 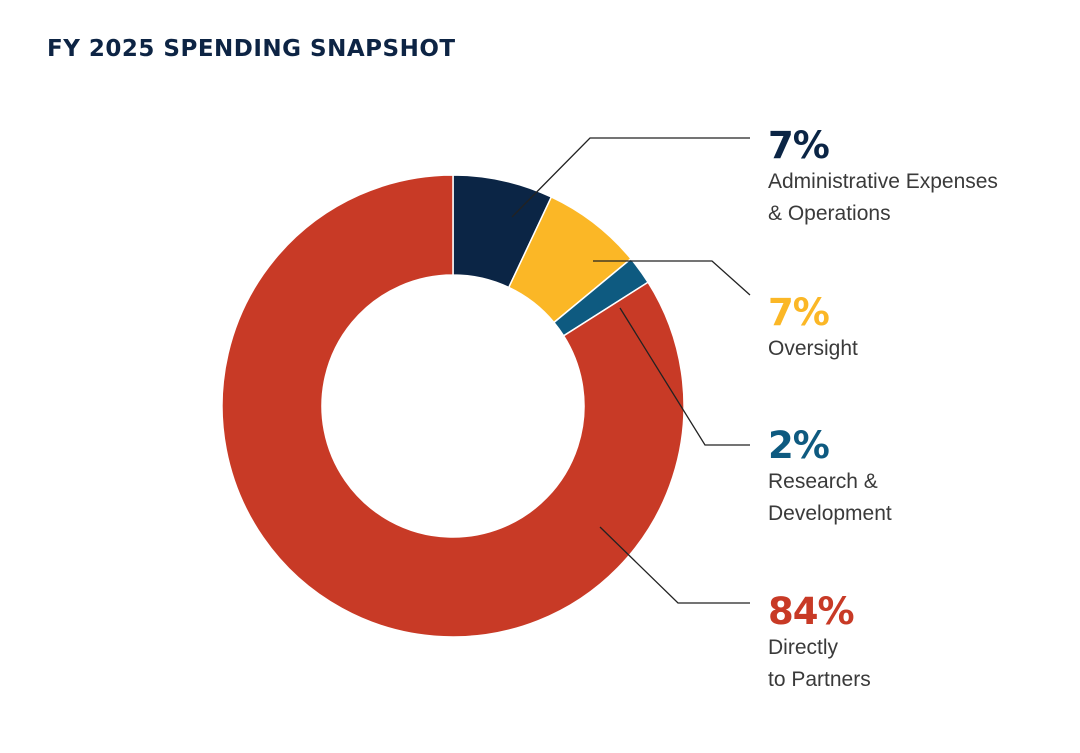 I want to click on label-partners: 84% Directly to Partners, so click(x=819, y=644).